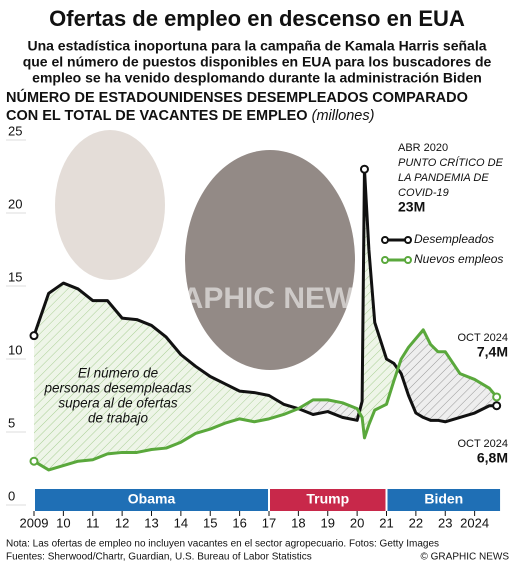 This screenshot has height=566, width=515. What do you see at coordinates (465, 557) in the screenshot?
I see `credit: © GRAPHIC NEWS` at bounding box center [465, 557].